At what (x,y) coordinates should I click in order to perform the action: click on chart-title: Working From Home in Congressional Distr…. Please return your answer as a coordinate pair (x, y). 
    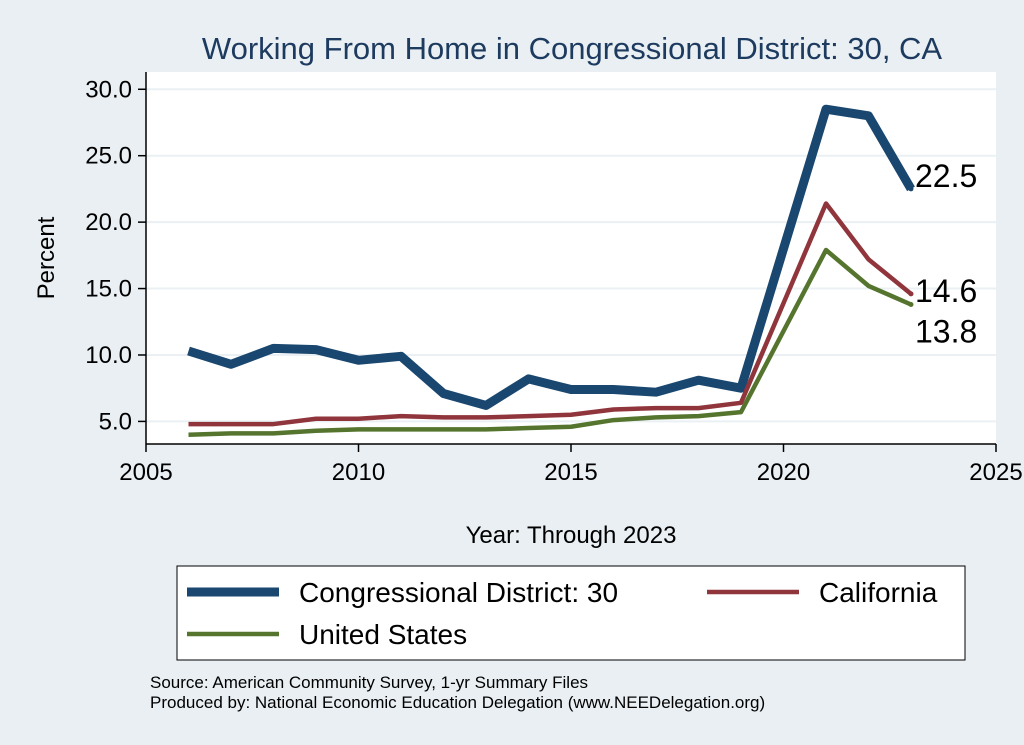
    Looking at the image, I should click on (572, 48).